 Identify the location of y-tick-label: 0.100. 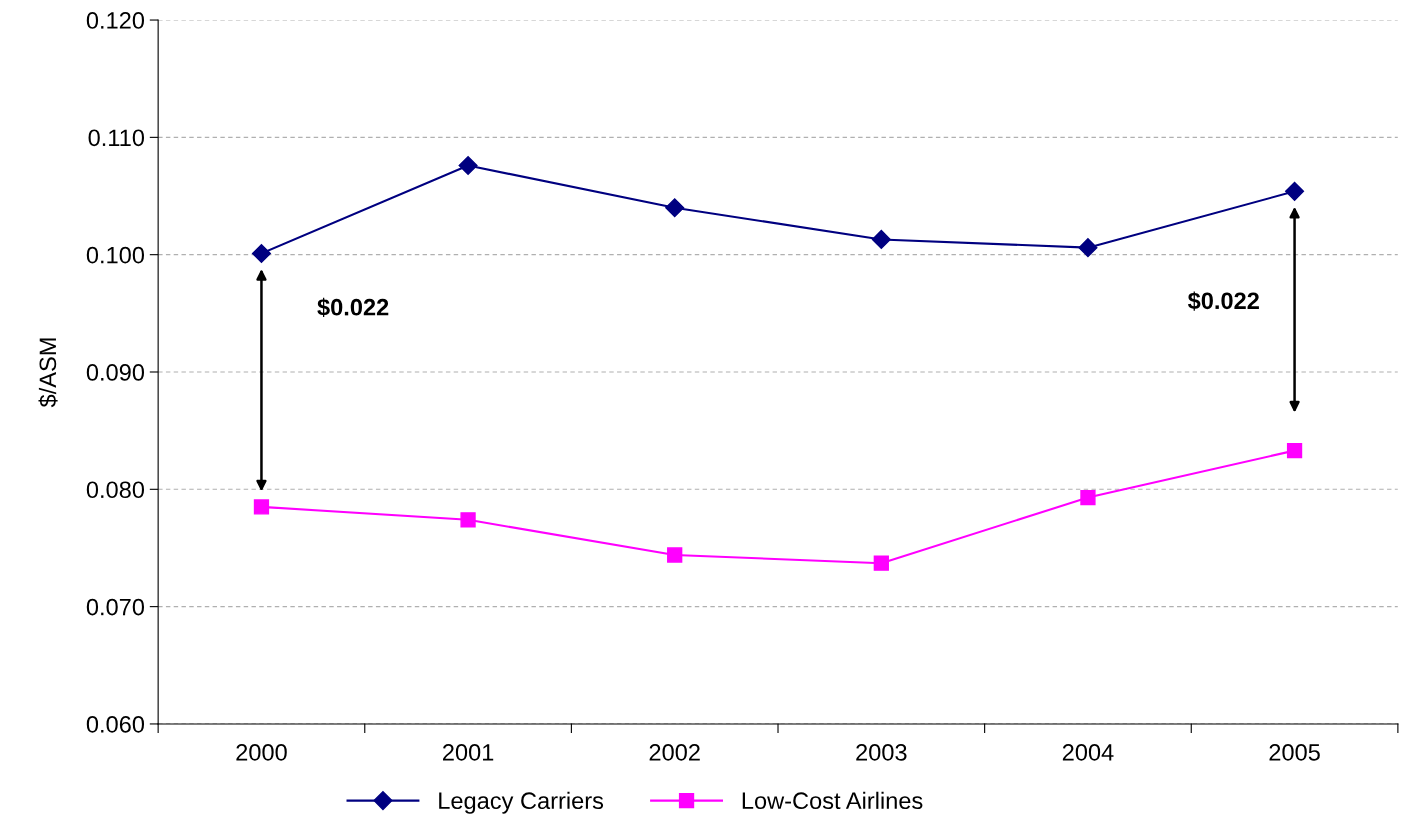
(115, 255).